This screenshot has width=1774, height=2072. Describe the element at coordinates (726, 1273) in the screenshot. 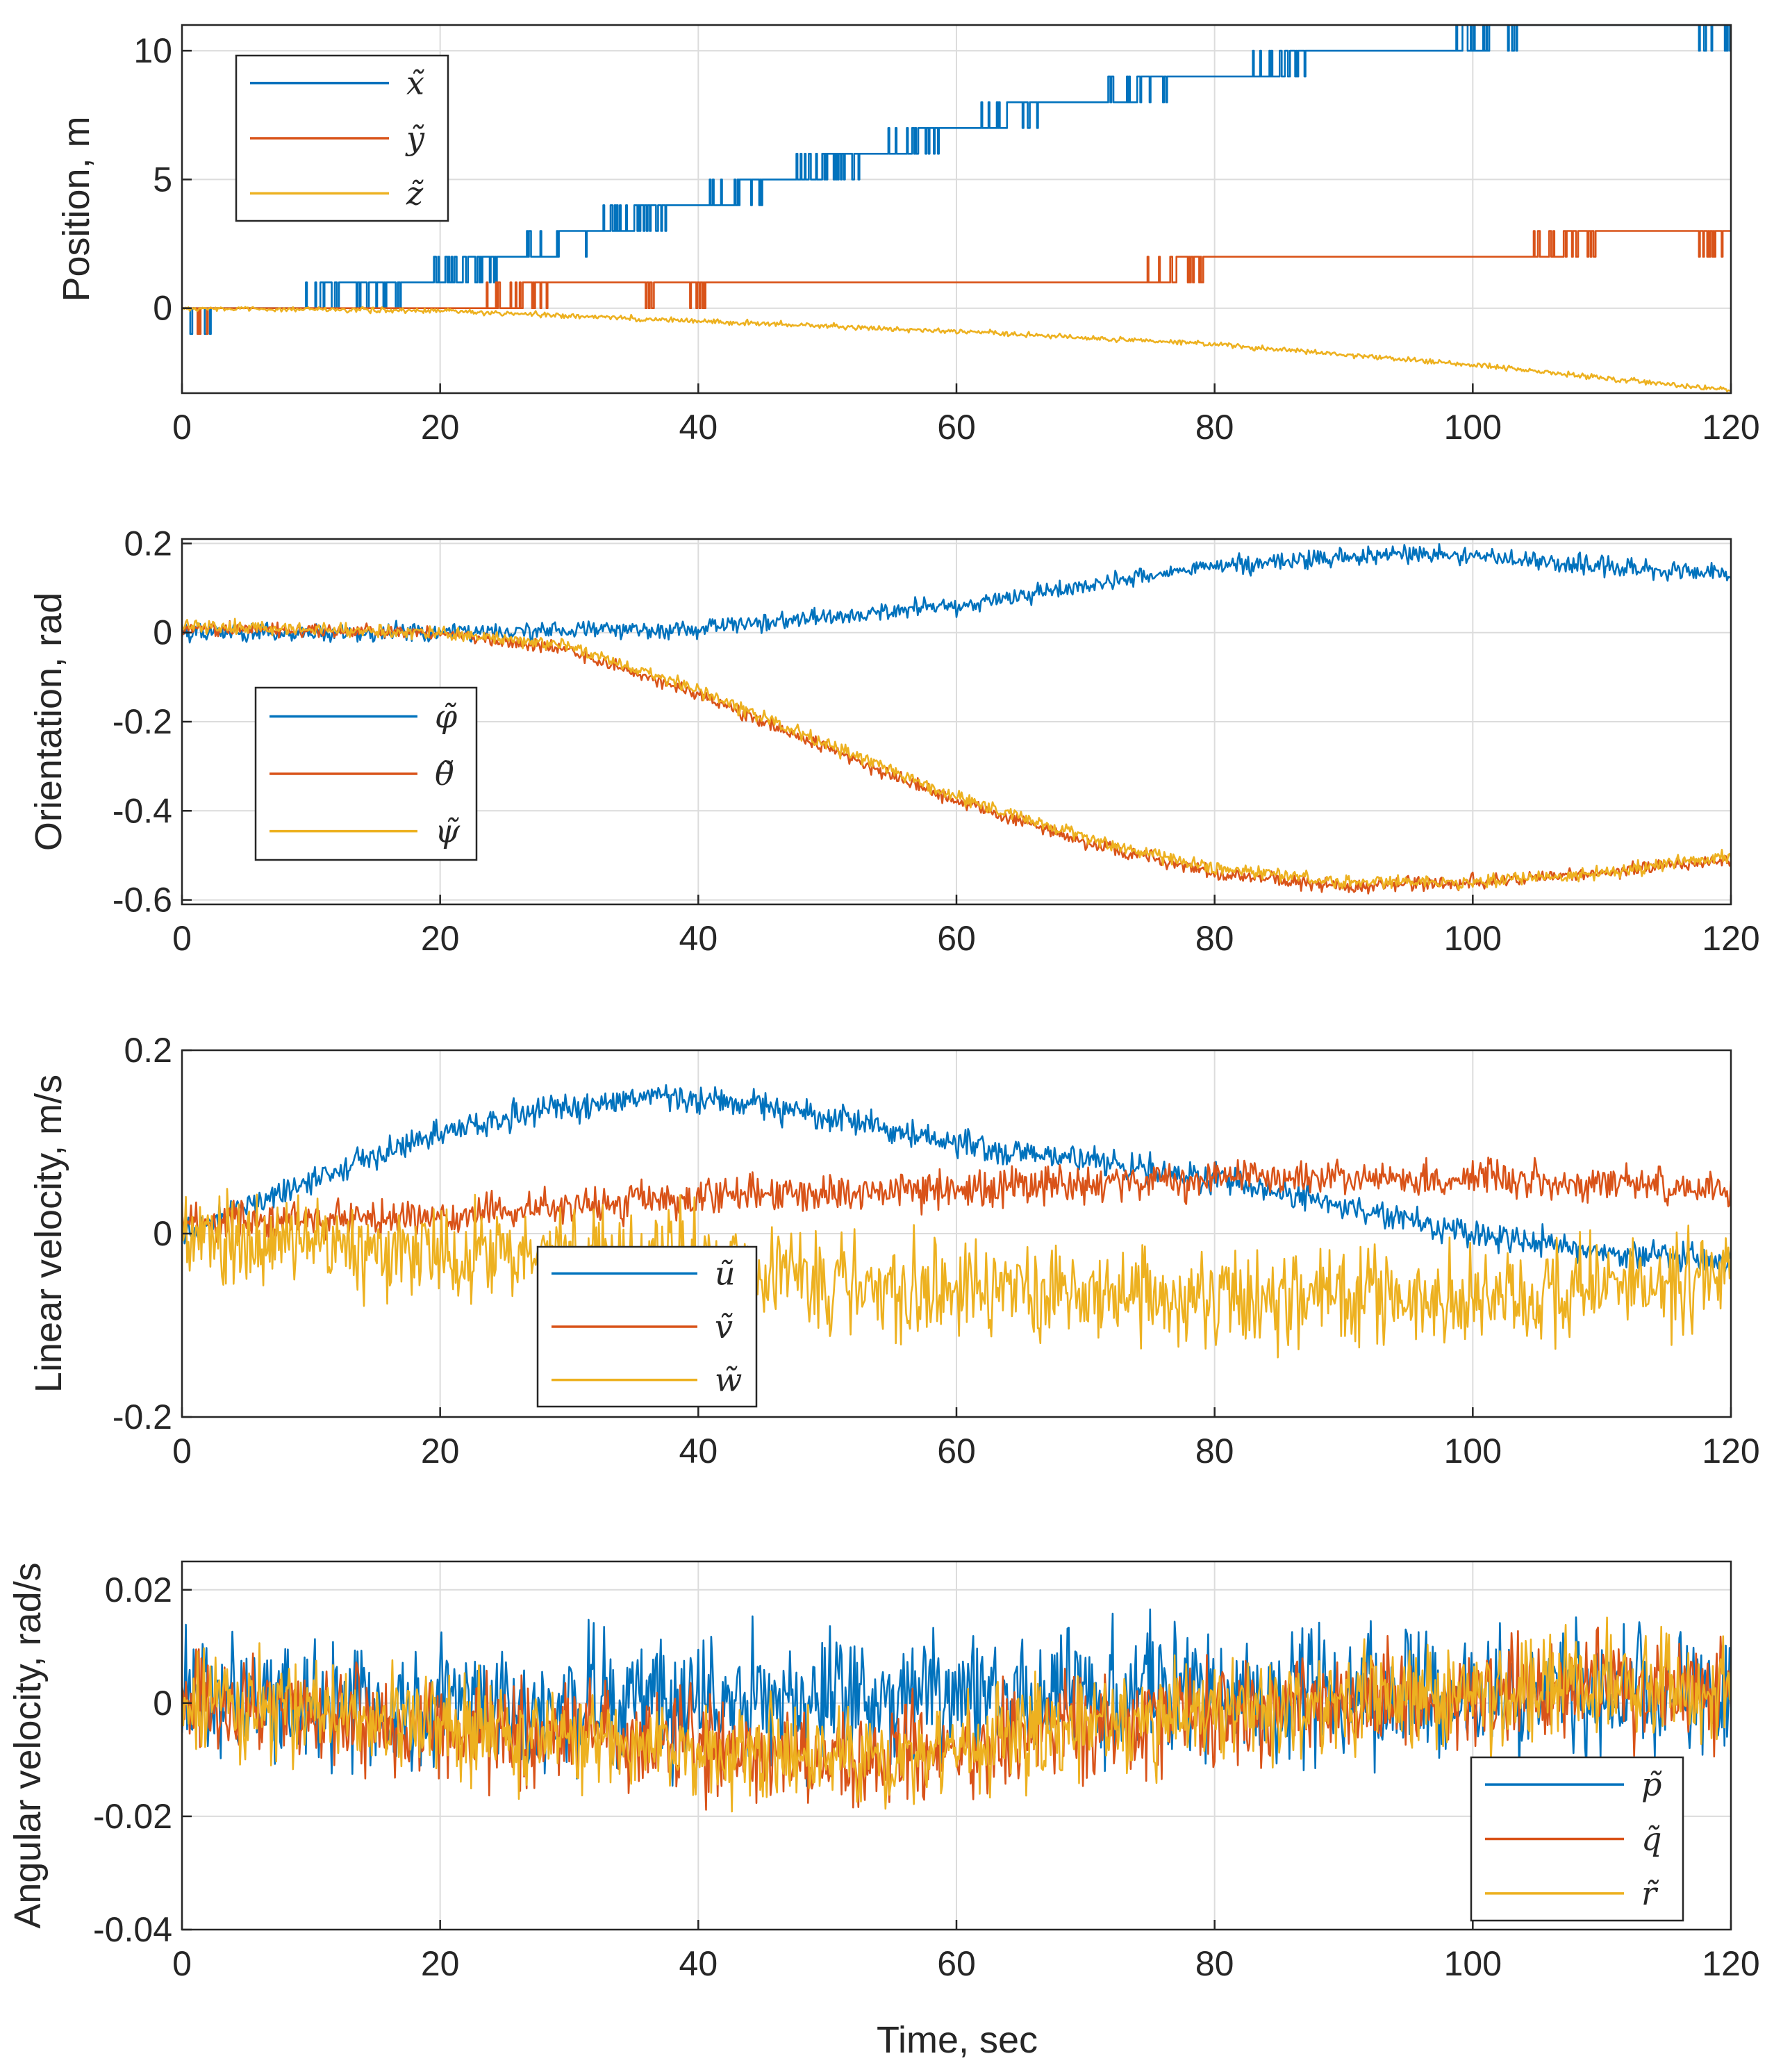

I see `legend-entry: ũ` at that location.